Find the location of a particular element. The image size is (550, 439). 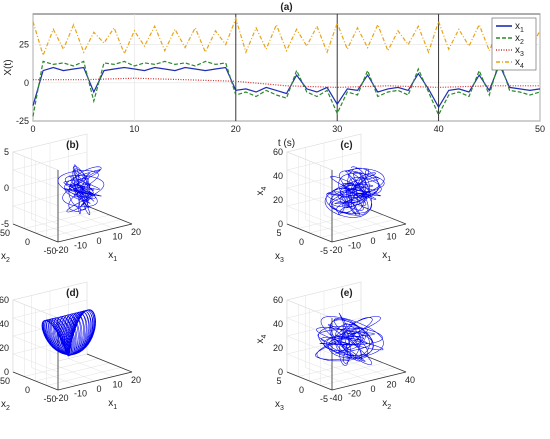

series-line-x3 is located at coordinates (286, 83).